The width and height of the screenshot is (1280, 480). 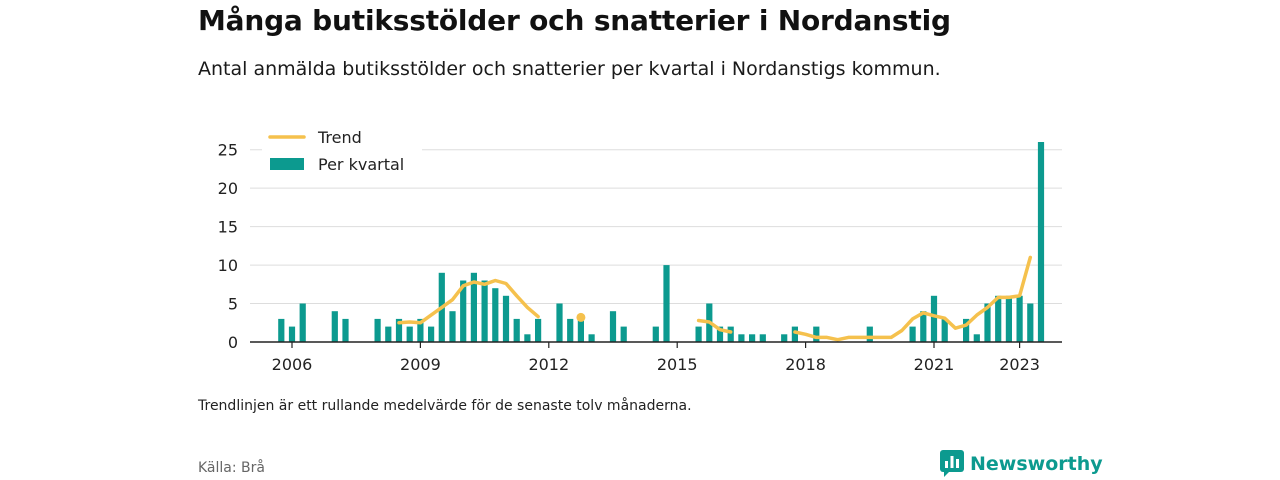 I want to click on x-tick-label: 2021, so click(x=934, y=364).